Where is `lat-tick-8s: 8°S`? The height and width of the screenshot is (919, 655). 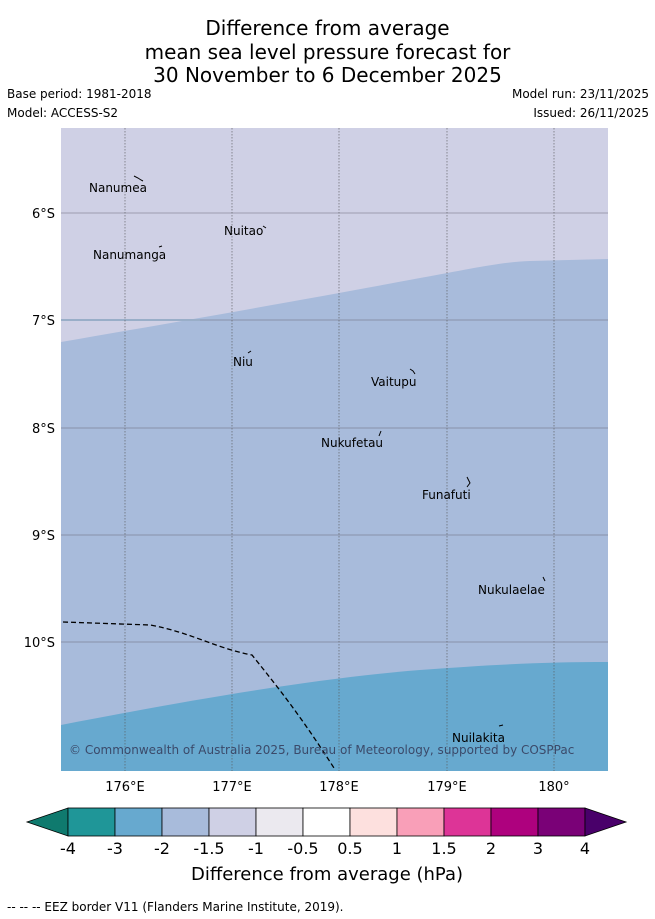 lat-tick-8s: 8°S is located at coordinates (43, 429).